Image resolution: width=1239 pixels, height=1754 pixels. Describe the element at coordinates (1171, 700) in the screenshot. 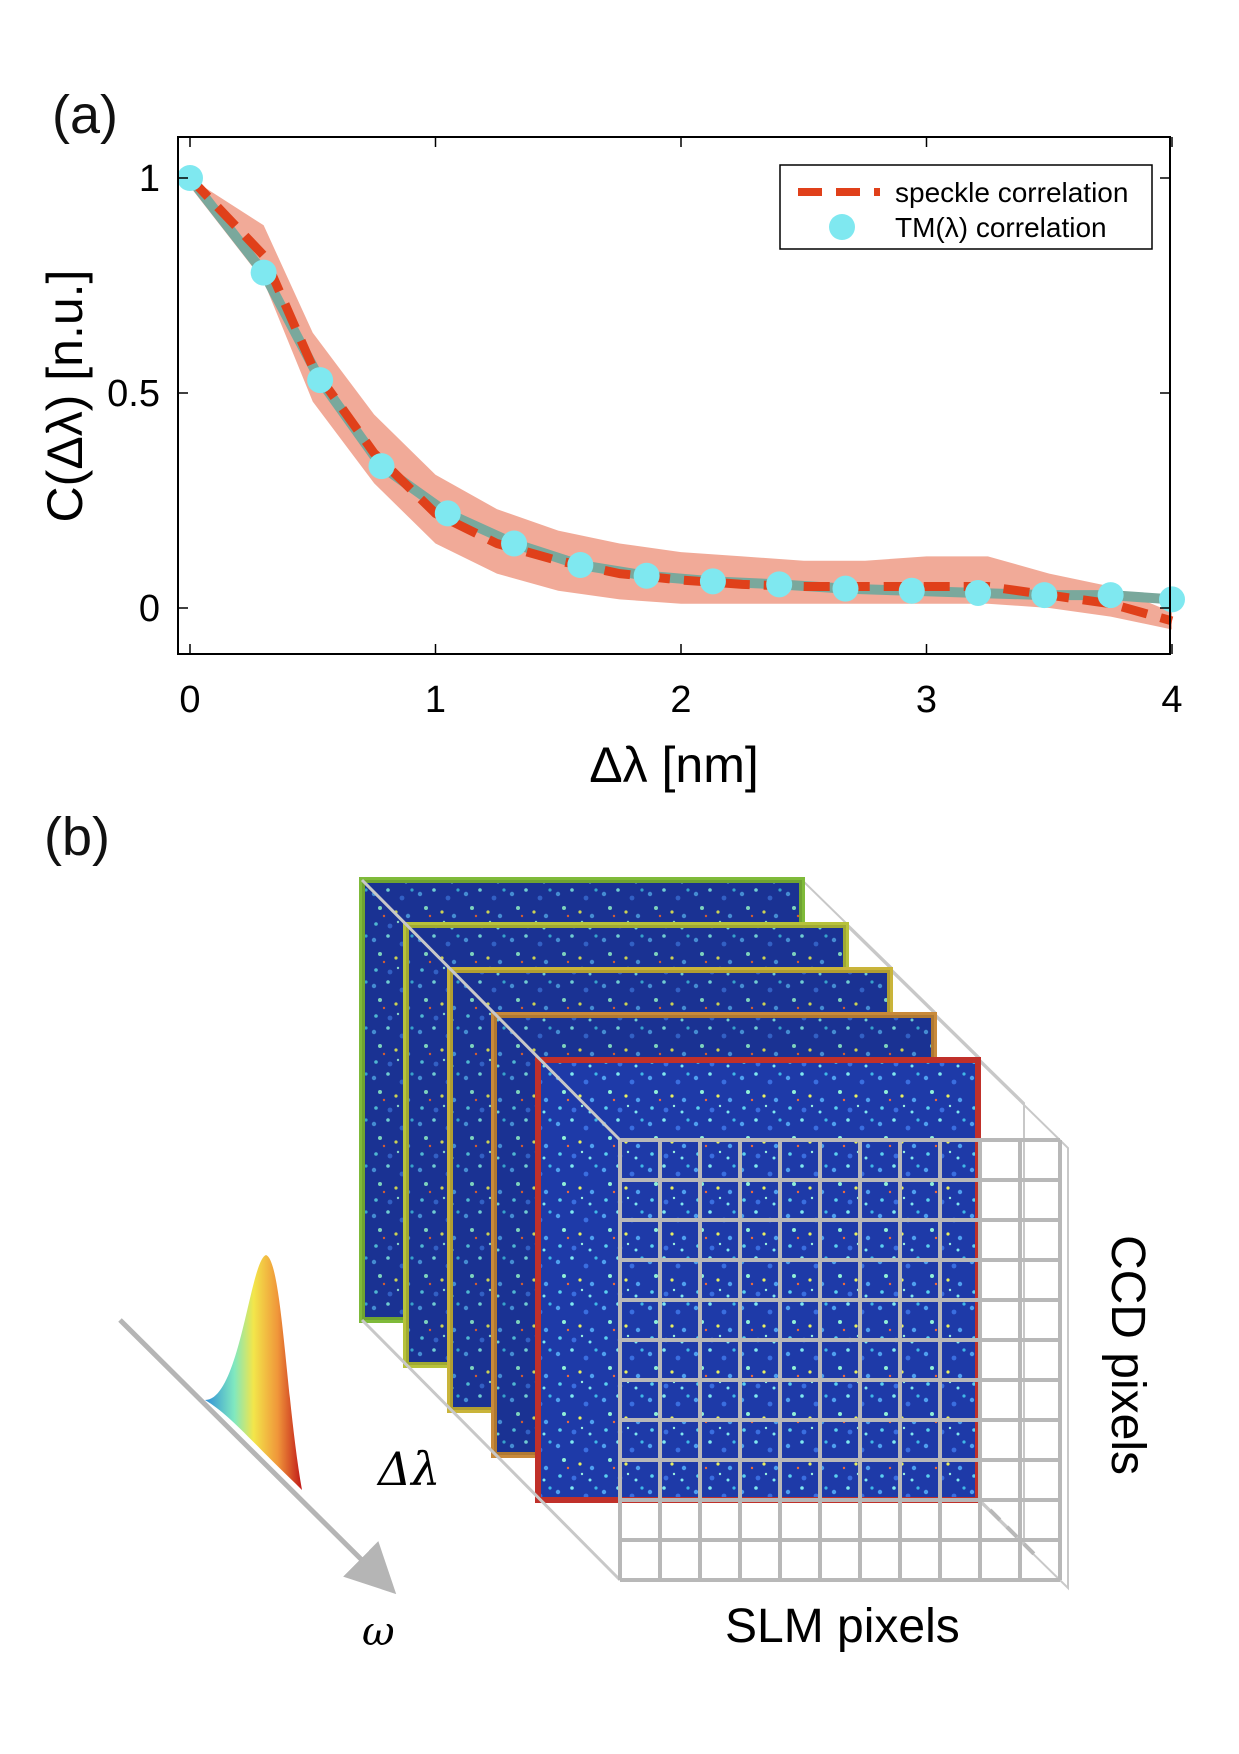

I see `x-tick-label: 4` at that location.